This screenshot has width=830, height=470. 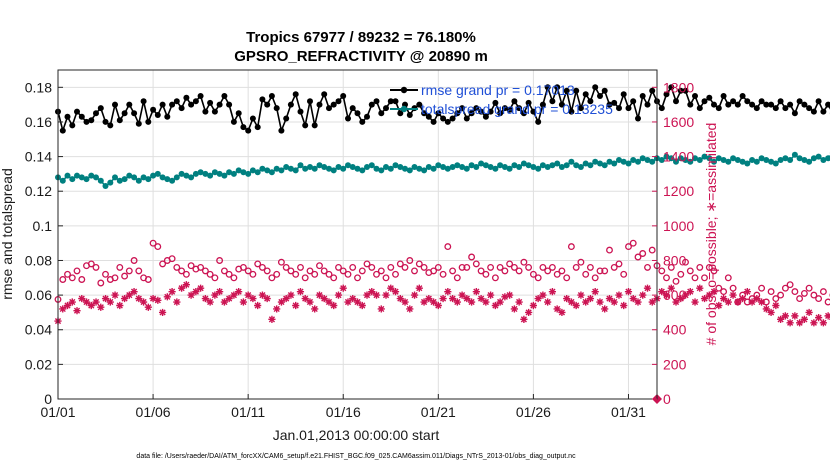 I want to click on legend-totalspread-marker, so click(x=404, y=109).